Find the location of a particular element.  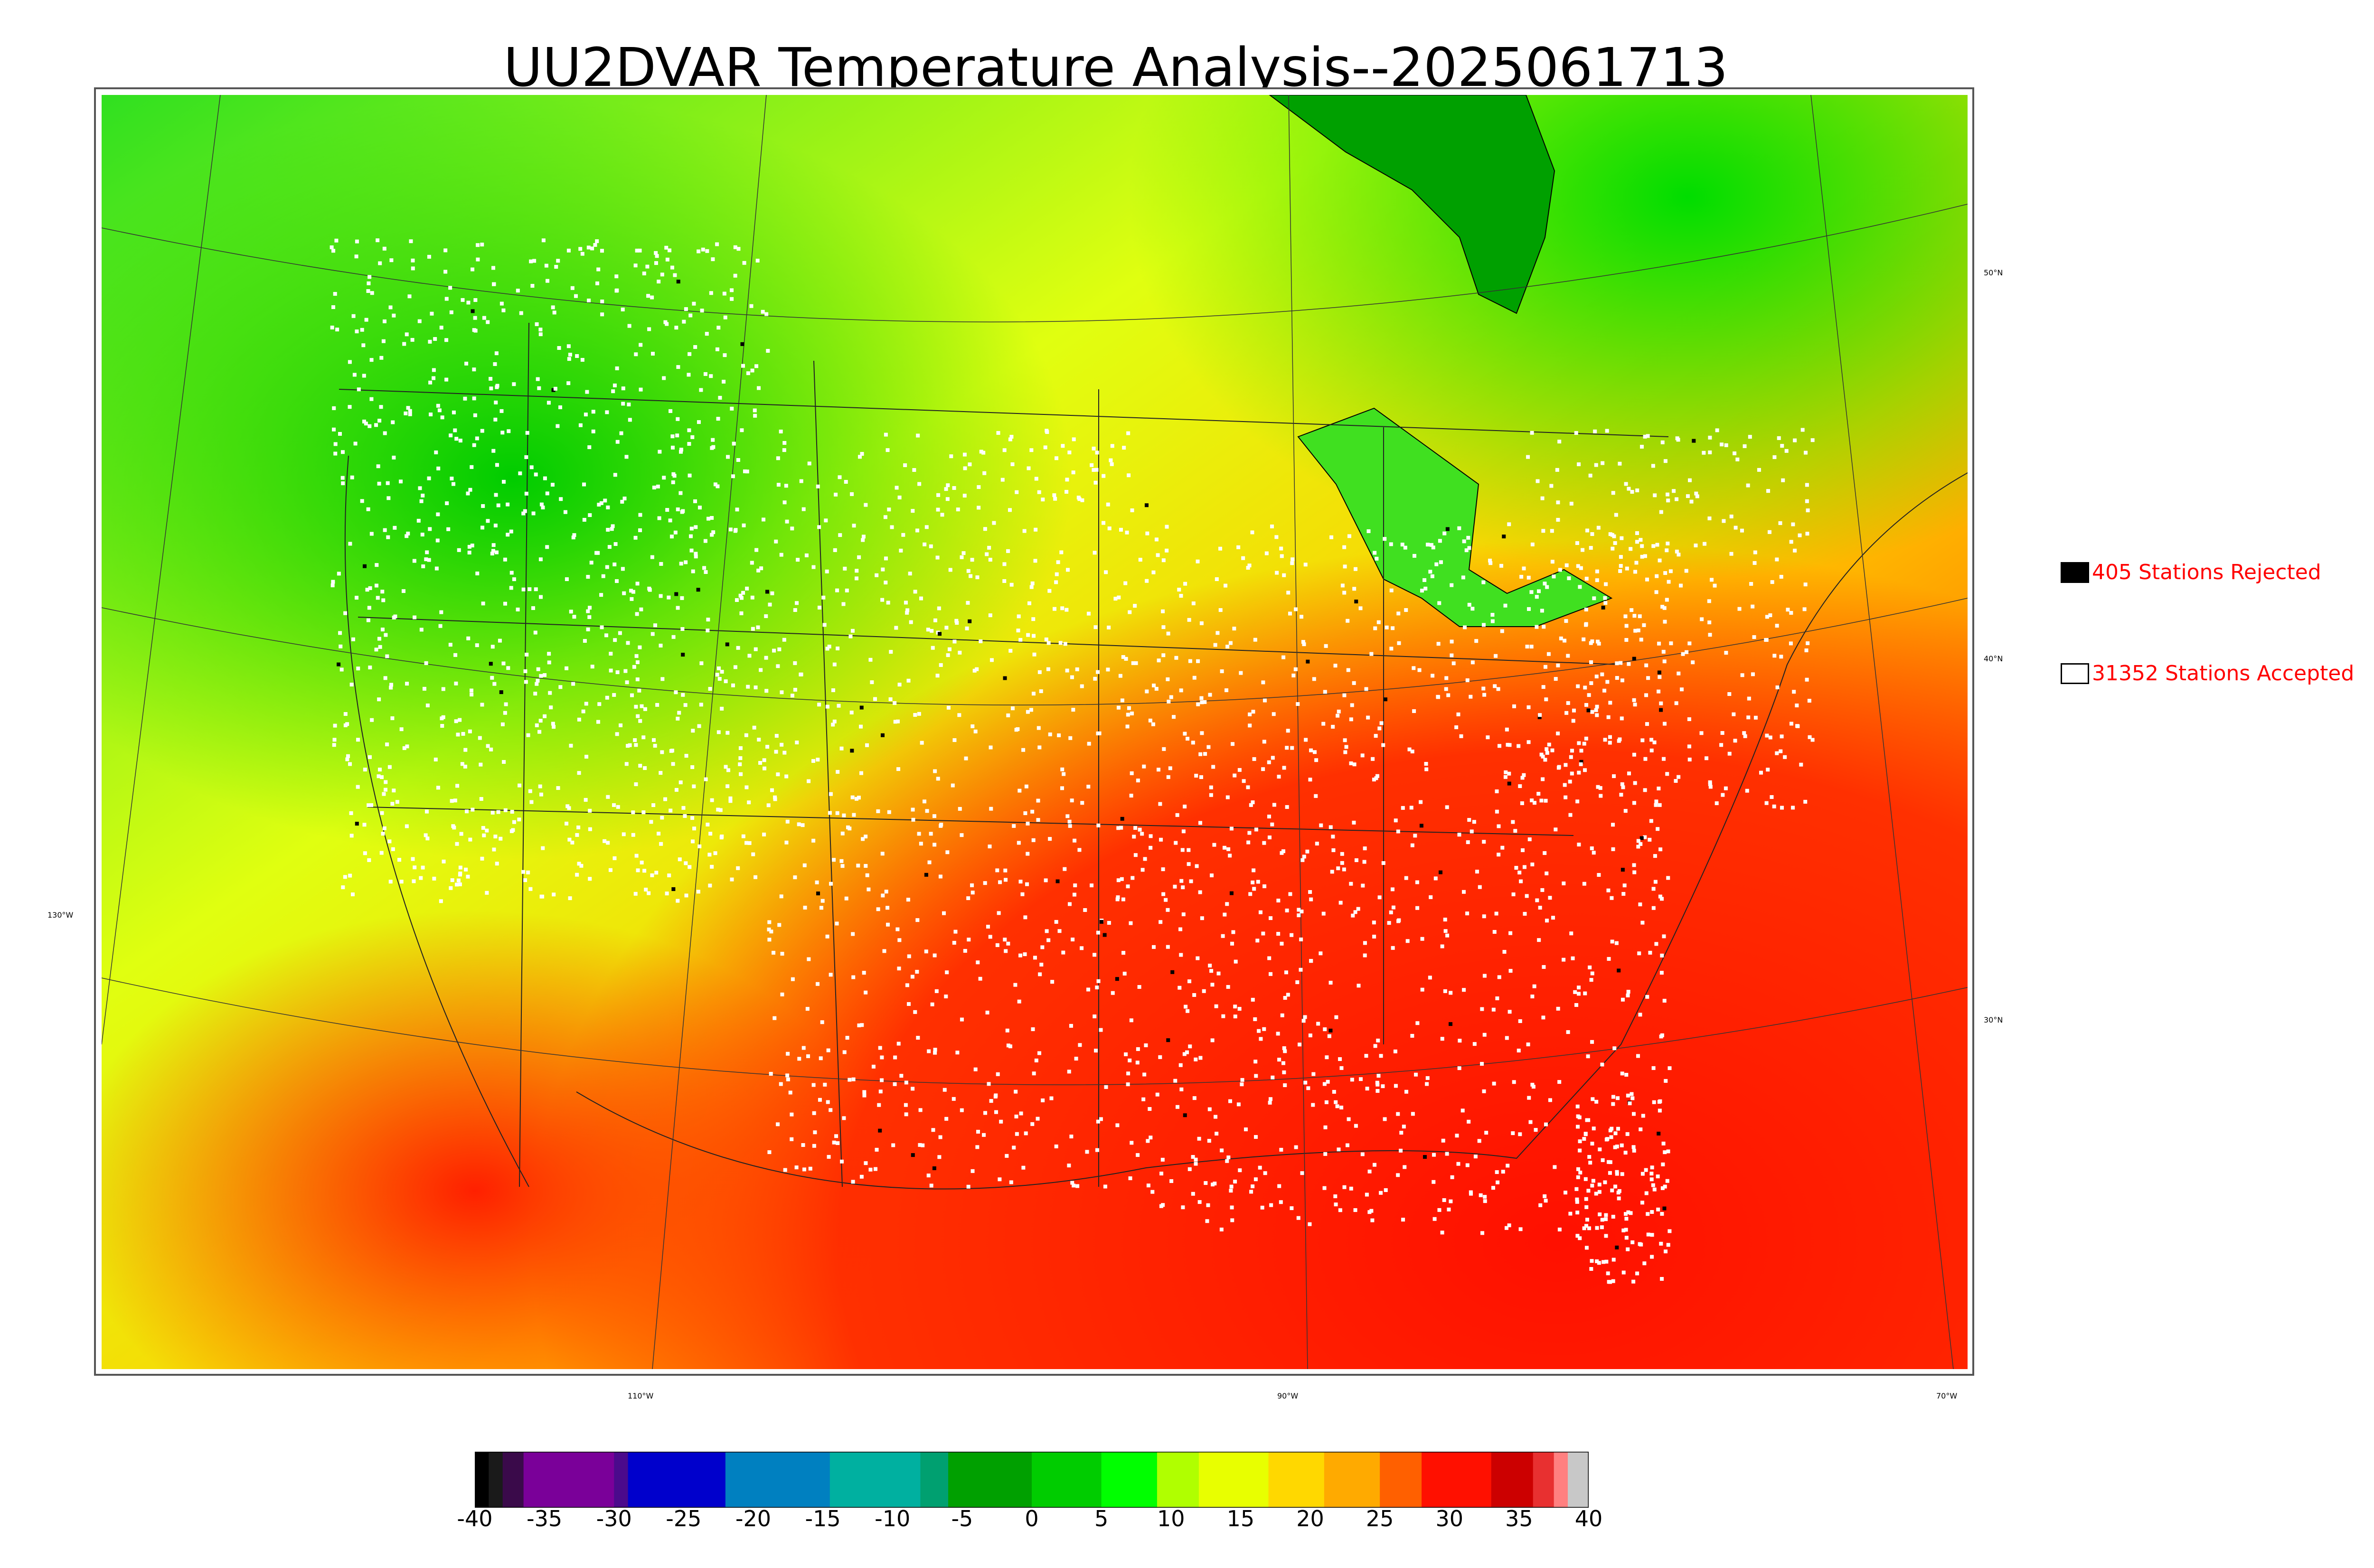

colorbar-tick-label: -35 is located at coordinates (545, 1518).